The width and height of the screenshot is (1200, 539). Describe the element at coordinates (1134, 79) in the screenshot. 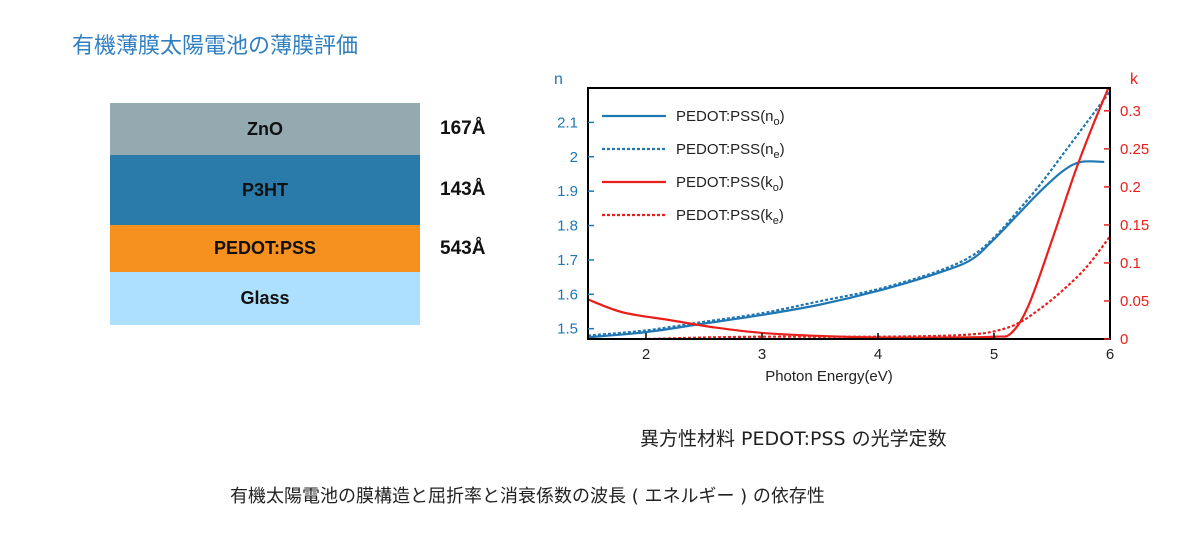

I see `y-axis-label-right: k` at that location.